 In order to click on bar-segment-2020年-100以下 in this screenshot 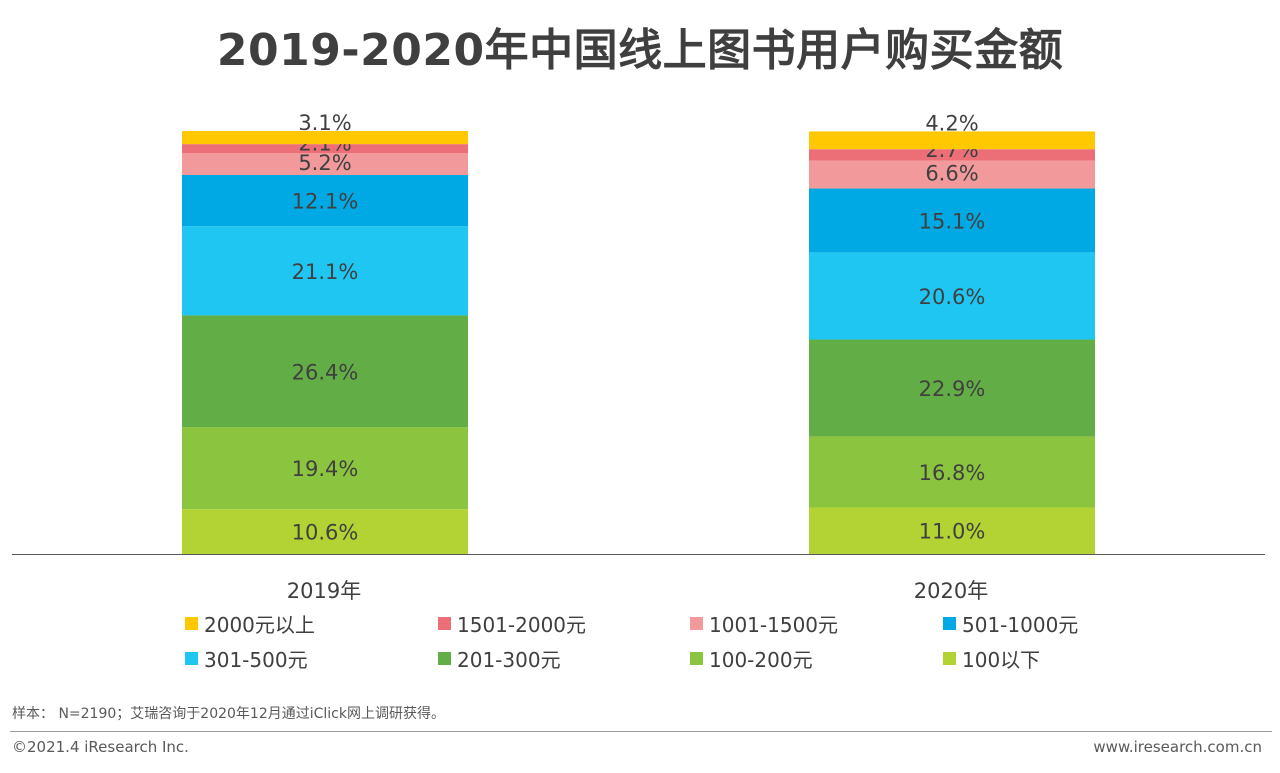, I will do `click(952, 530)`.